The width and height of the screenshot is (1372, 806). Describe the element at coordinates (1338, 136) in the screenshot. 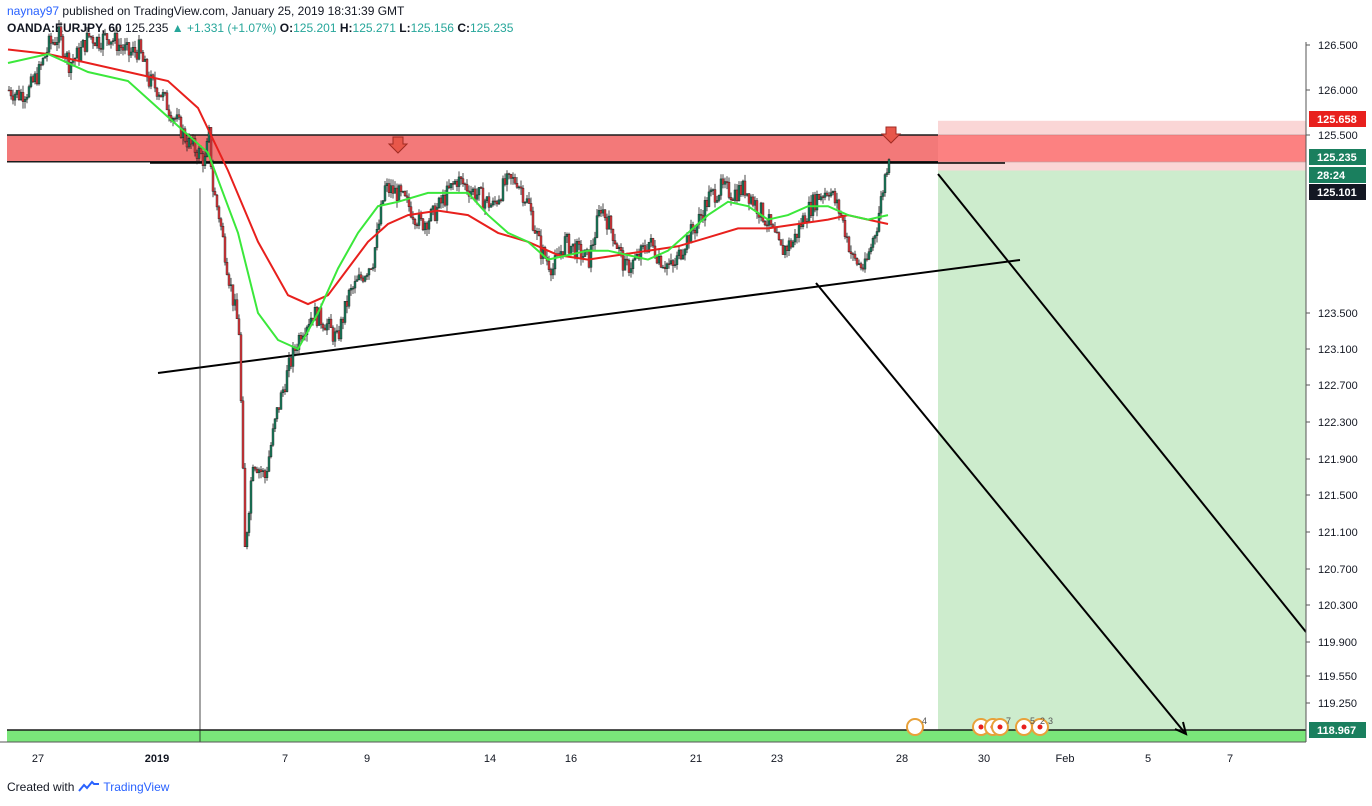

I see `price-tick-label: 125.500` at that location.